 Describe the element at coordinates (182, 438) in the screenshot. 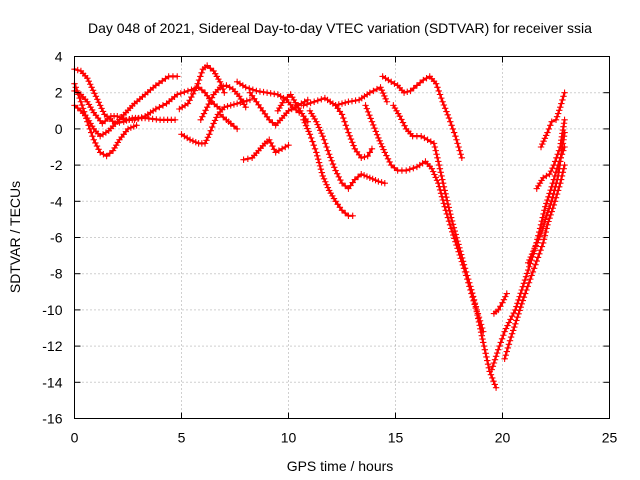

I see `x-tick-label: 5` at that location.